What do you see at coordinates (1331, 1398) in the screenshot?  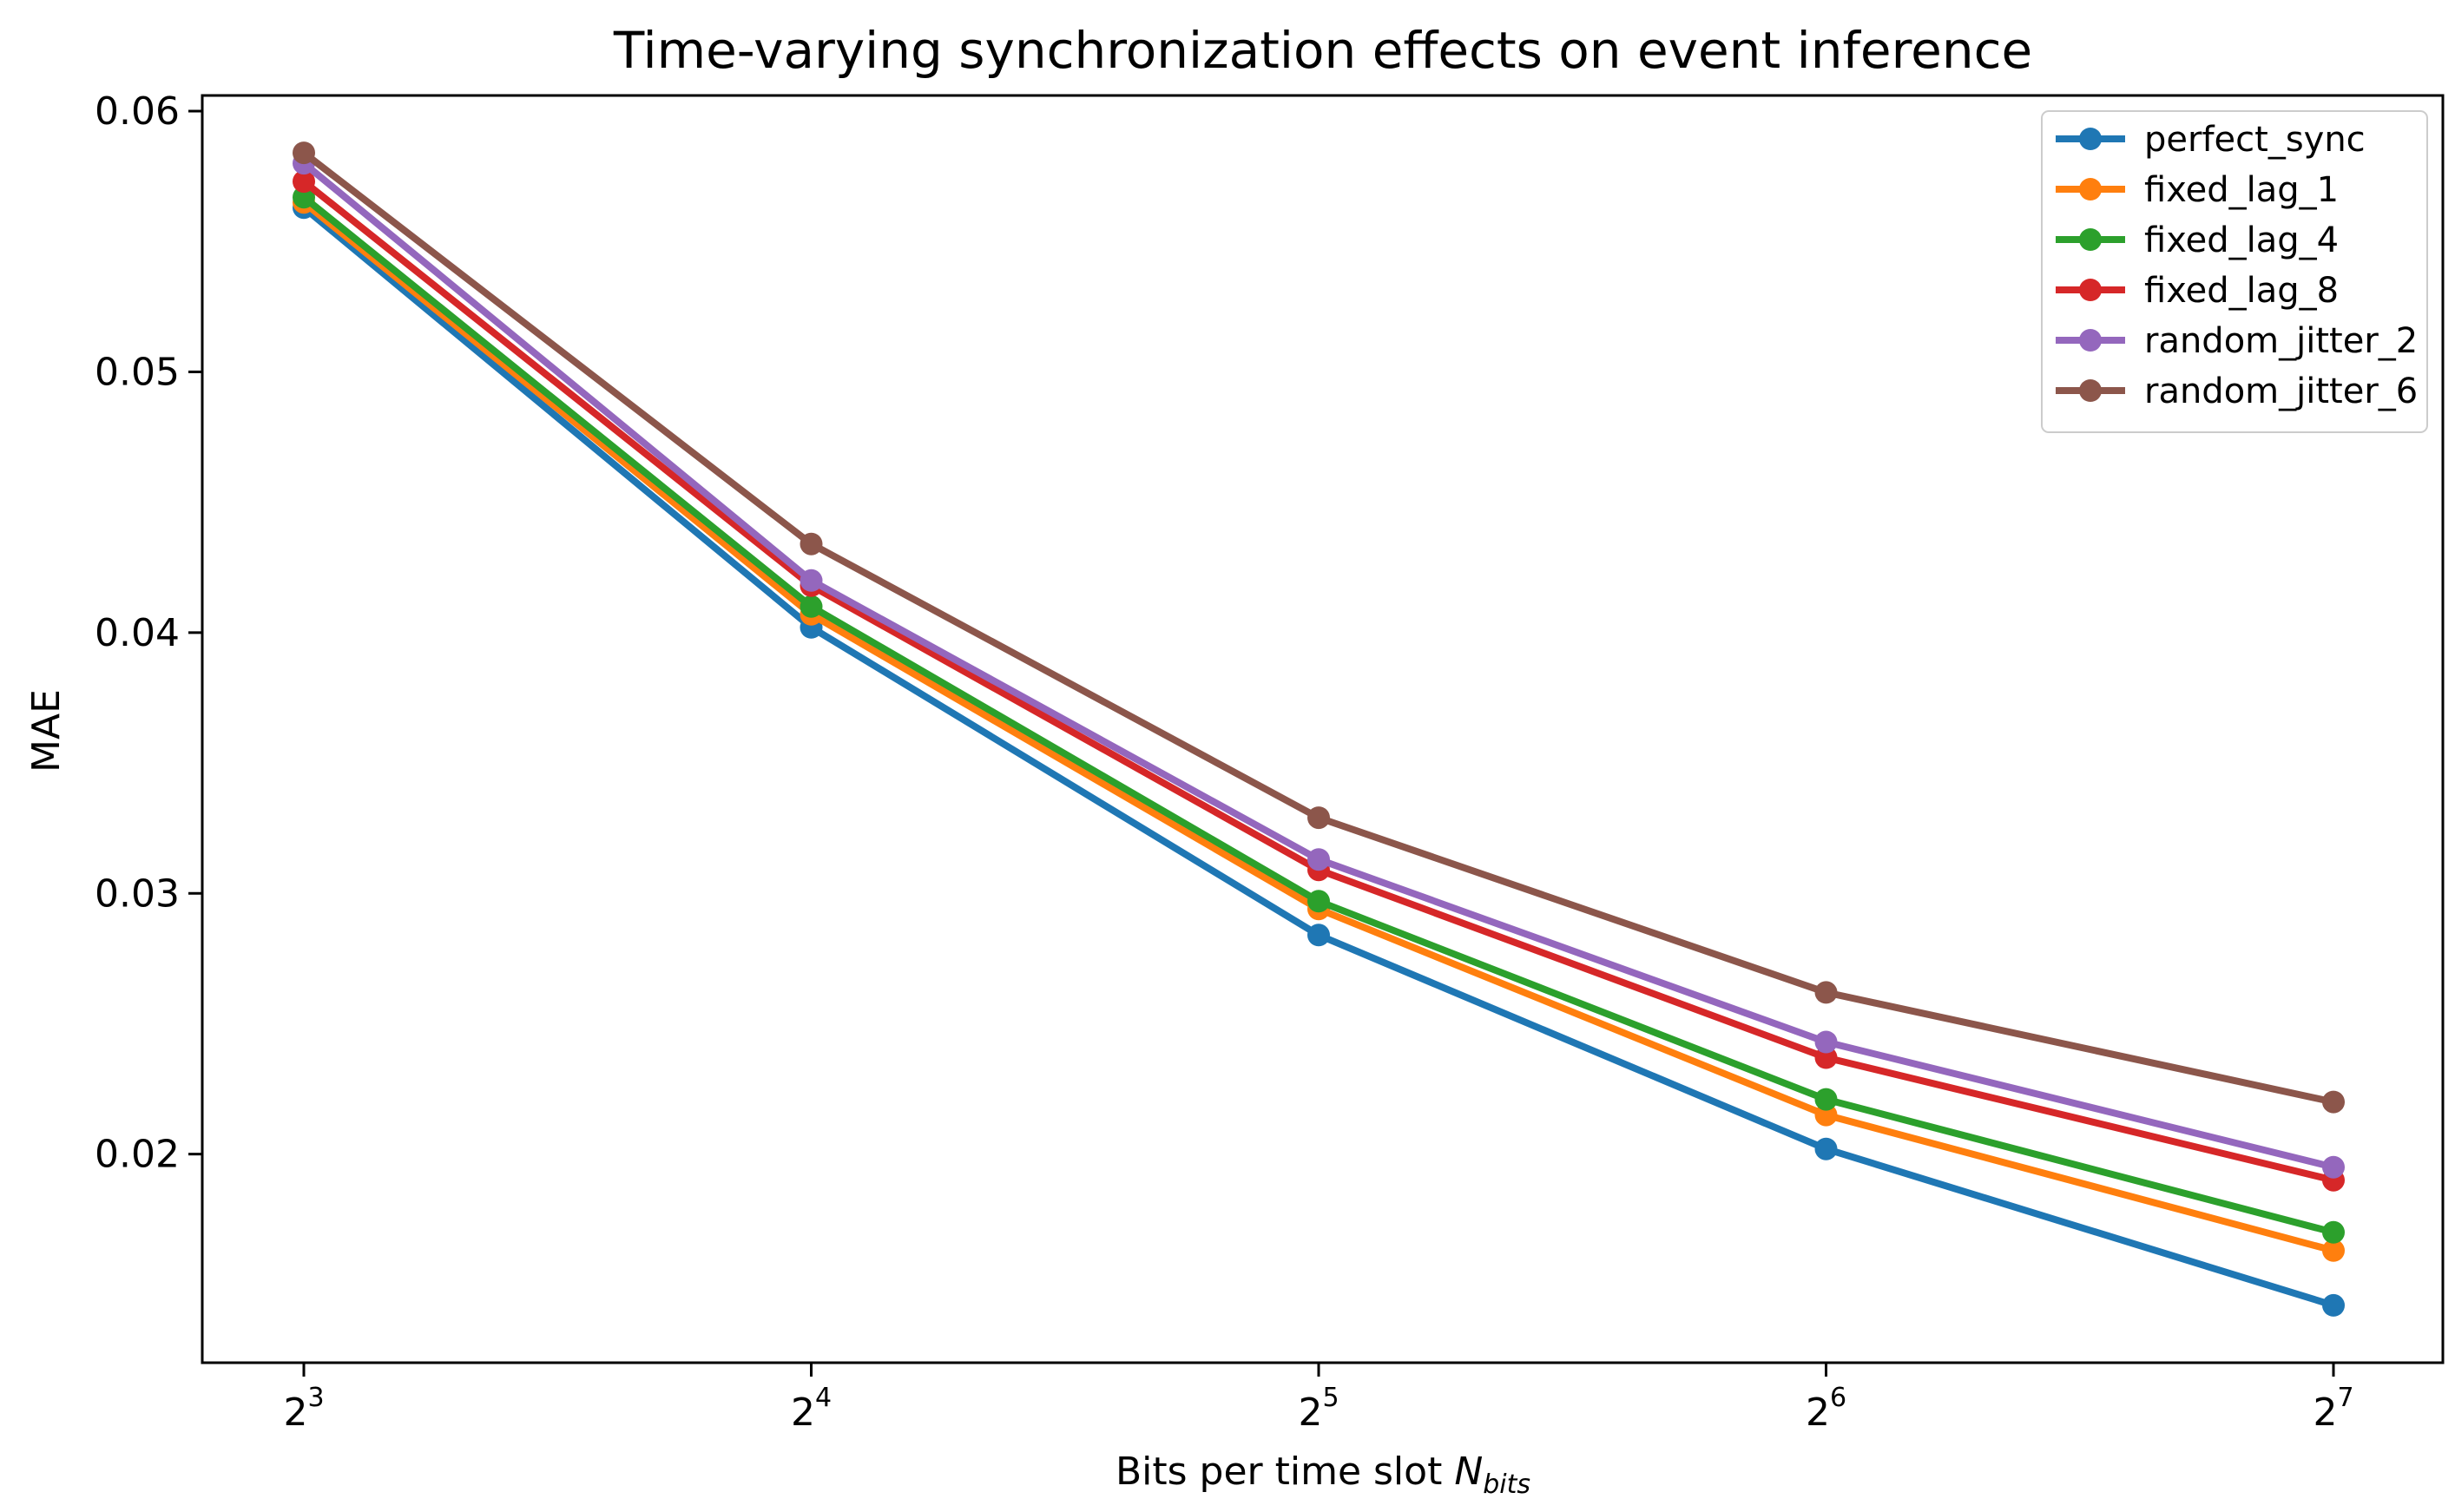 I see `x-tick-exponent: 5` at bounding box center [1331, 1398].